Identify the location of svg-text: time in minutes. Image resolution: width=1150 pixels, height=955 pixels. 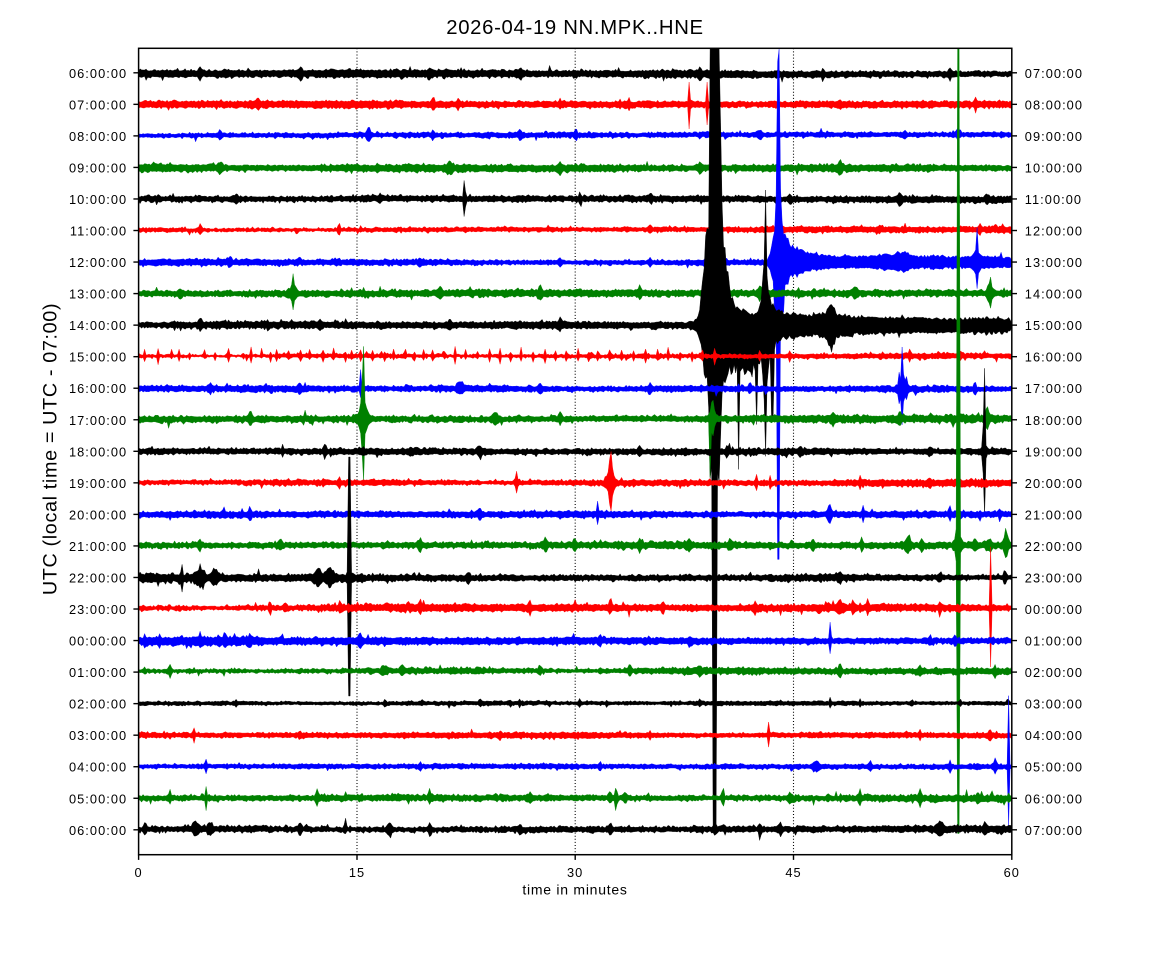
(574, 890).